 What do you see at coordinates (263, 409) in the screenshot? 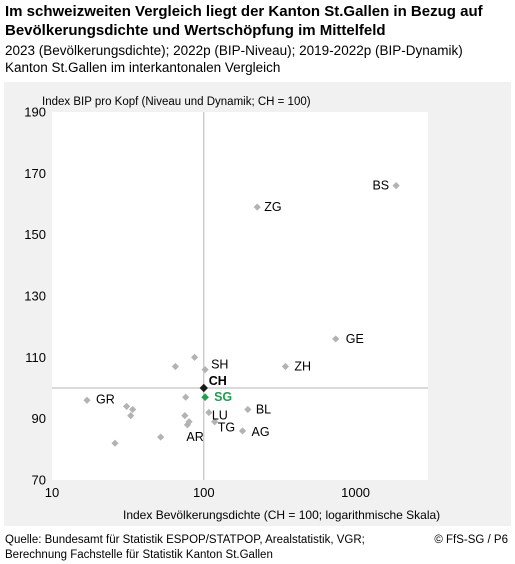
I see `point-label-bl: BL` at bounding box center [263, 409].